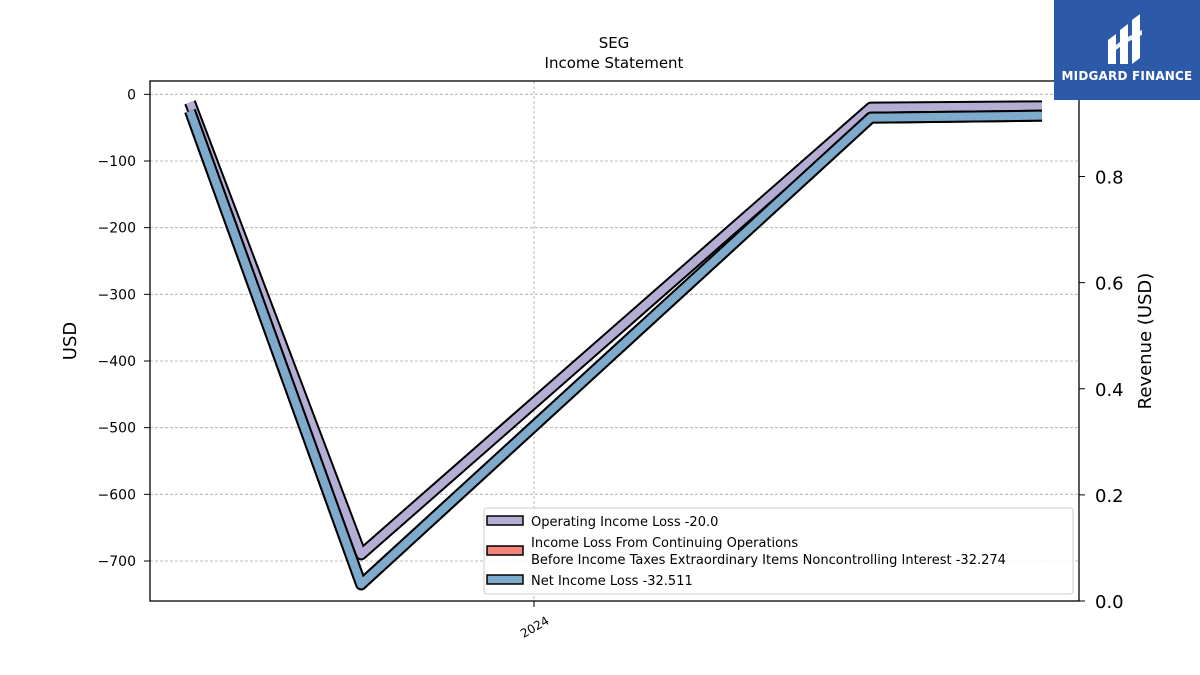 The height and width of the screenshot is (675, 1200). What do you see at coordinates (1145, 341) in the screenshot?
I see `y2-axis-label: Revenue (USD)` at bounding box center [1145, 341].